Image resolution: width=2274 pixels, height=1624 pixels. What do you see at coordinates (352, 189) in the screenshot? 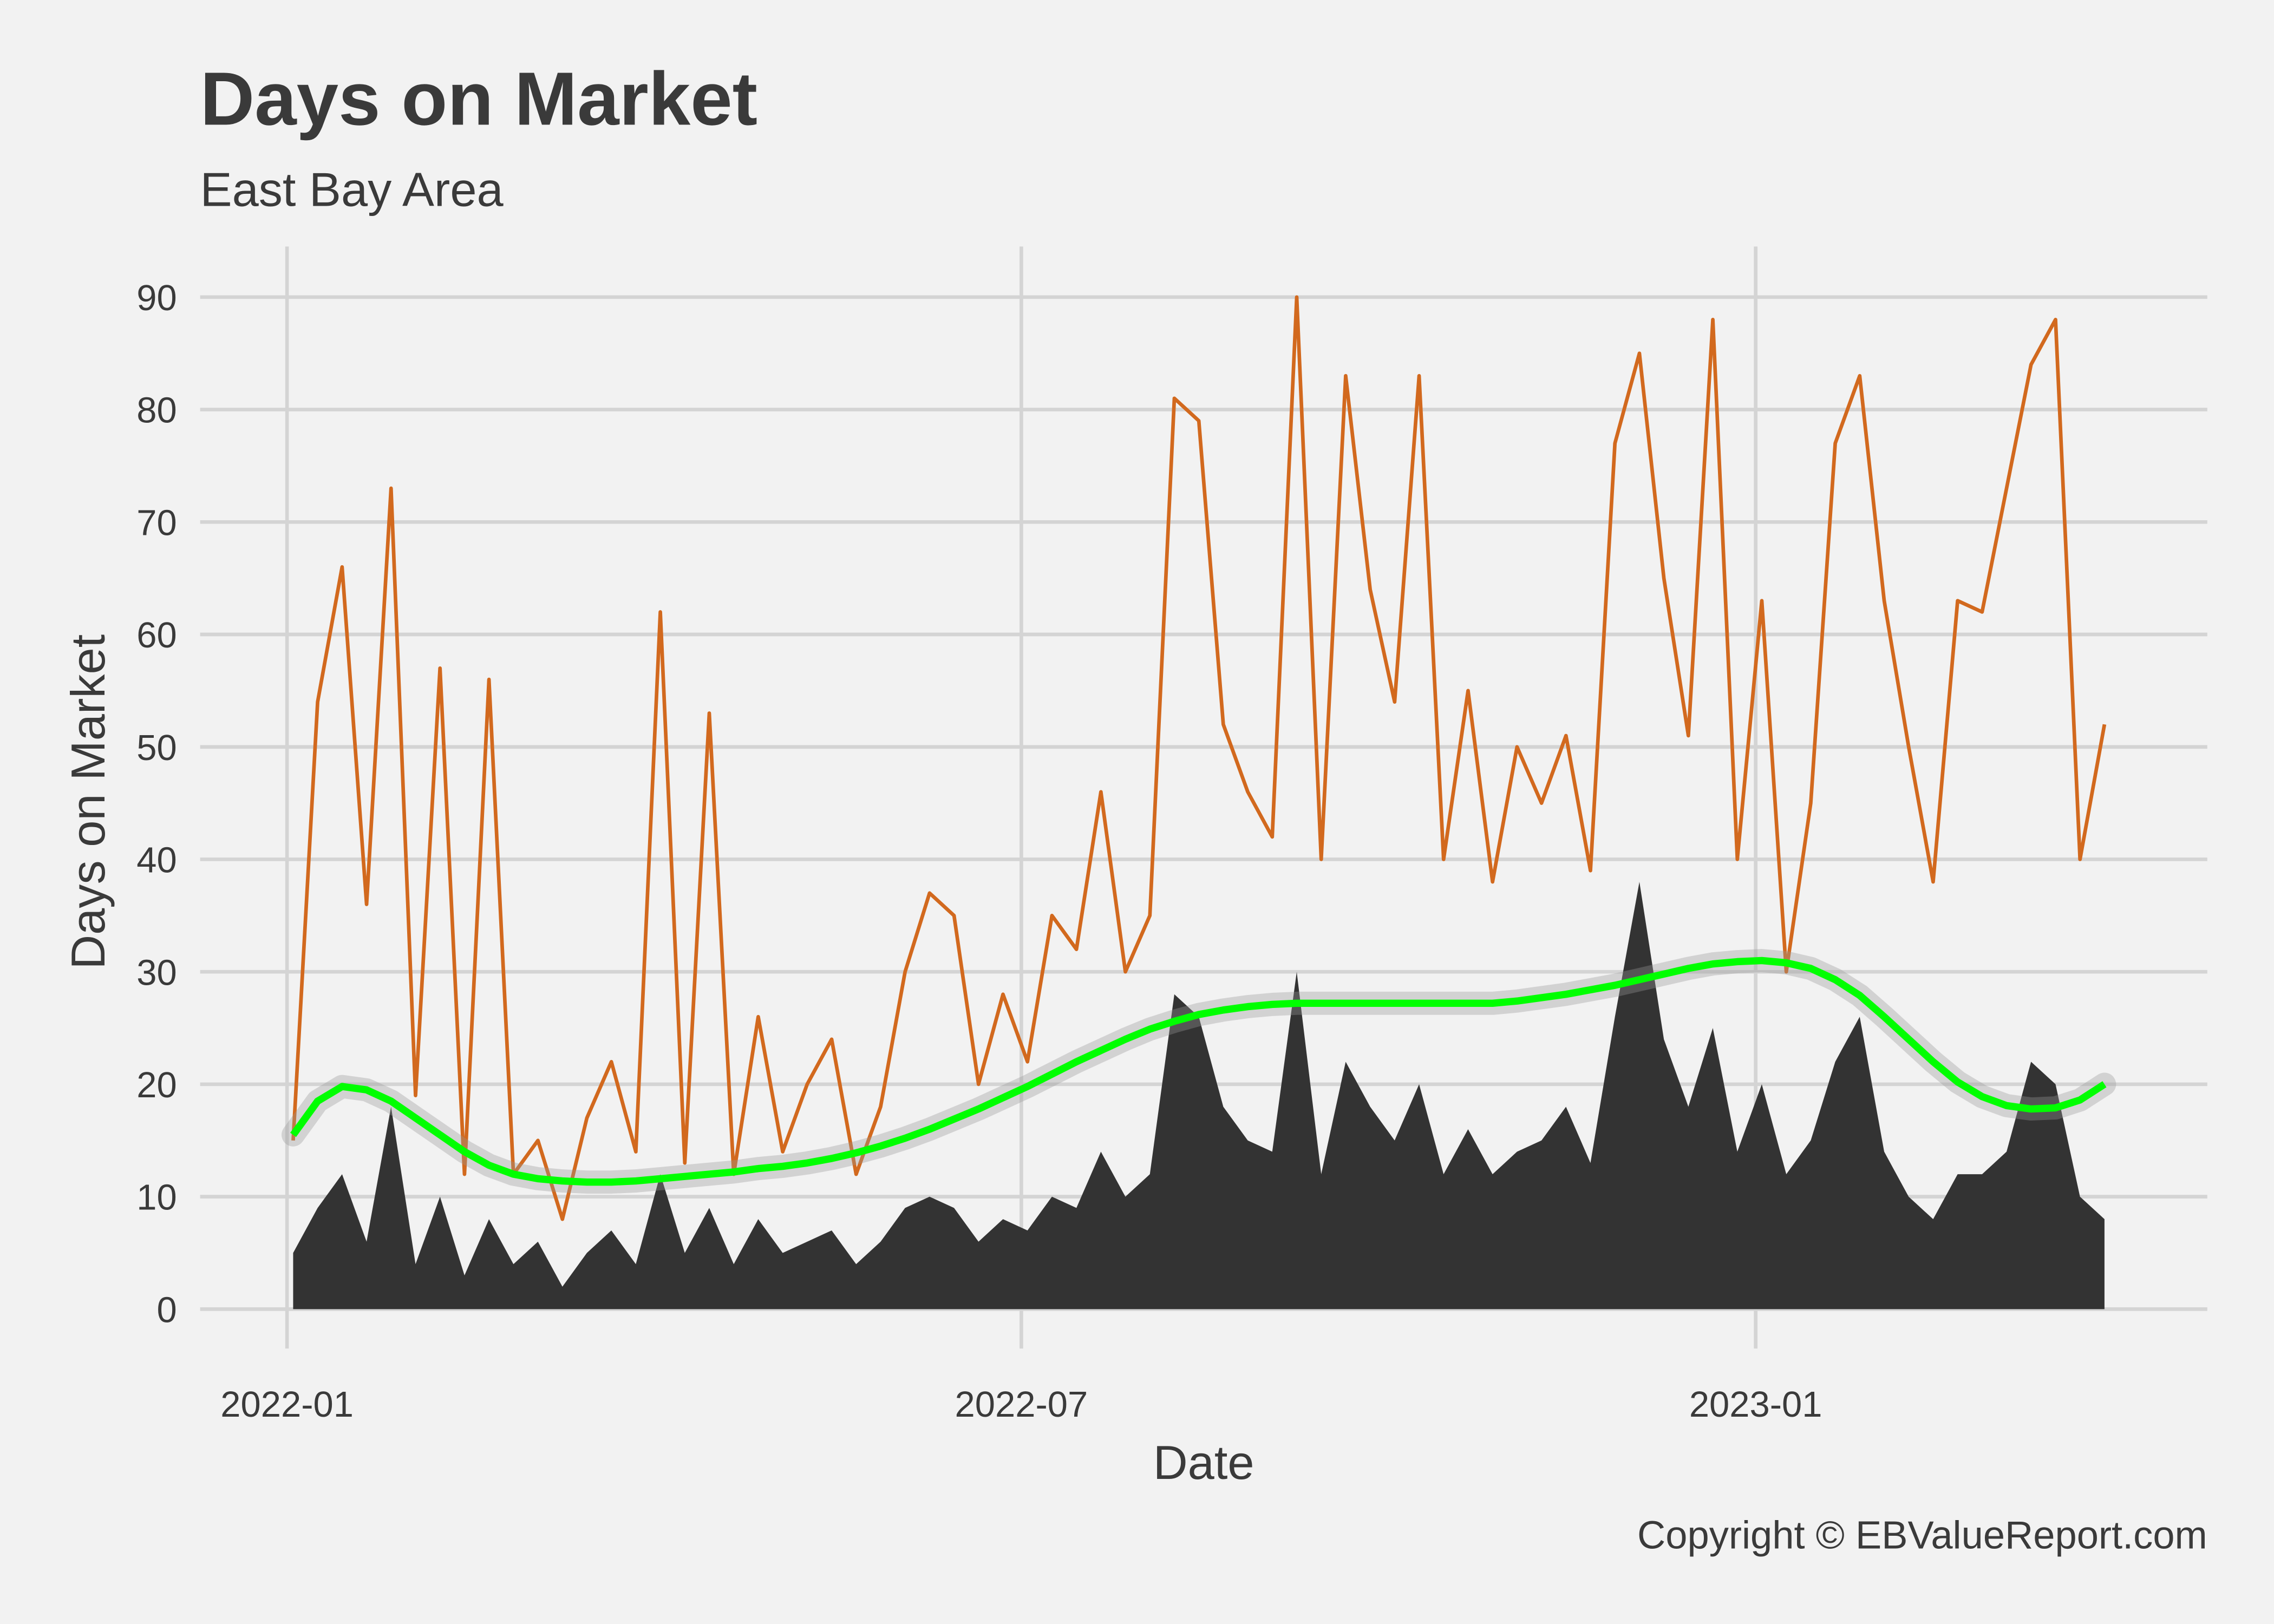
I see `chart-subtitle: East Bay Area` at bounding box center [352, 189].